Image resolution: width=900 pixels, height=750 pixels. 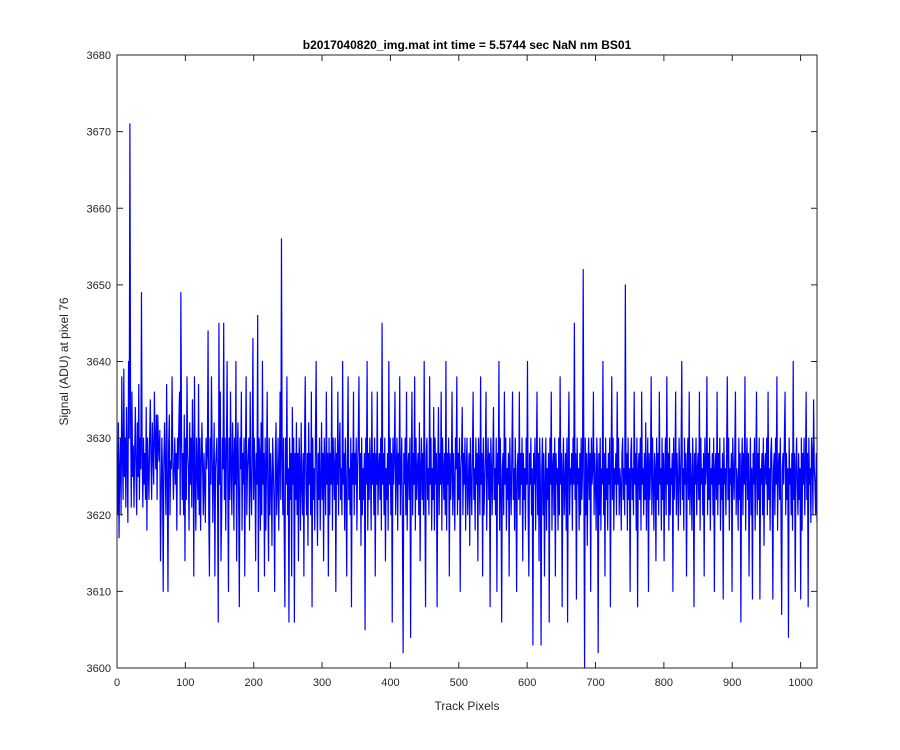 I want to click on y-tick-label: 3640, so click(x=99, y=363).